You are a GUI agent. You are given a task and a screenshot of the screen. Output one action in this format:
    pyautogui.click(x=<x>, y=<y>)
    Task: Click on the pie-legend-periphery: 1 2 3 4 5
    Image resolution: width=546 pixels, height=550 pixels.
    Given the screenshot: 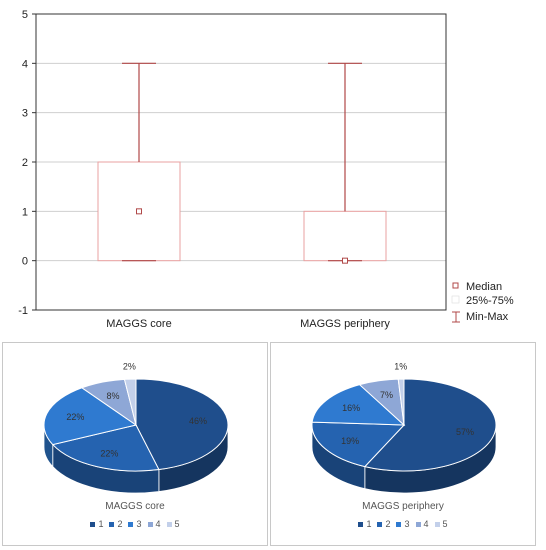 What is the action you would take?
    pyautogui.click(x=403, y=524)
    